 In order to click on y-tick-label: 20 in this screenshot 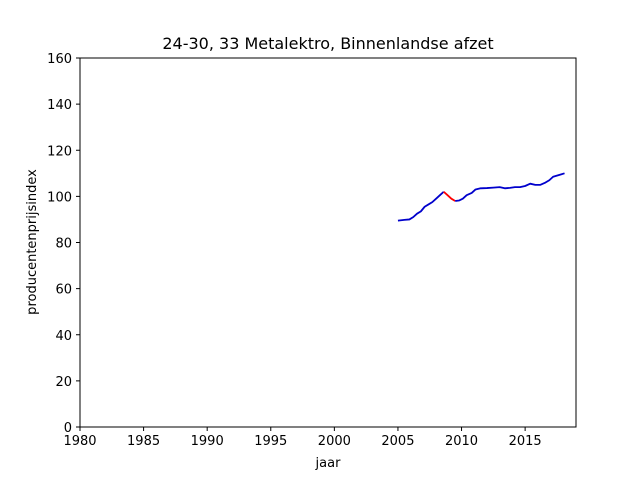, I will do `click(63, 382)`.